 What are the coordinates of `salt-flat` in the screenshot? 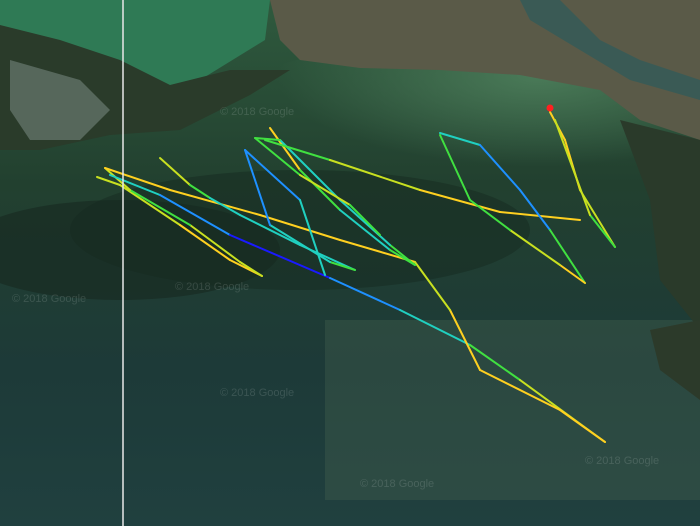 It's located at (60, 100).